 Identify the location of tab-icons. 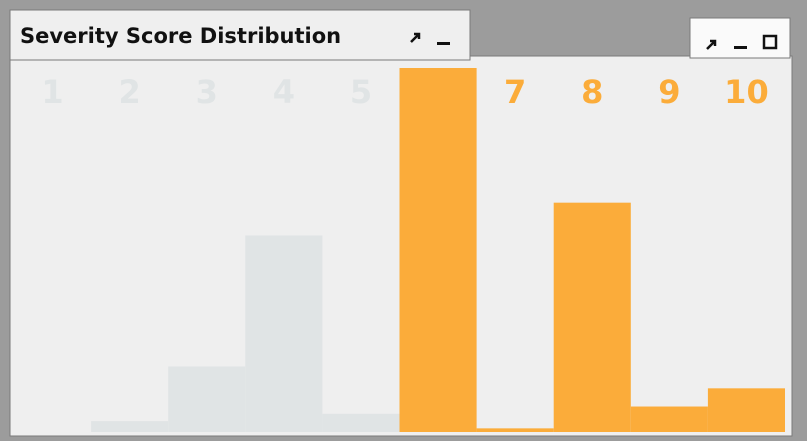
(430, 38).